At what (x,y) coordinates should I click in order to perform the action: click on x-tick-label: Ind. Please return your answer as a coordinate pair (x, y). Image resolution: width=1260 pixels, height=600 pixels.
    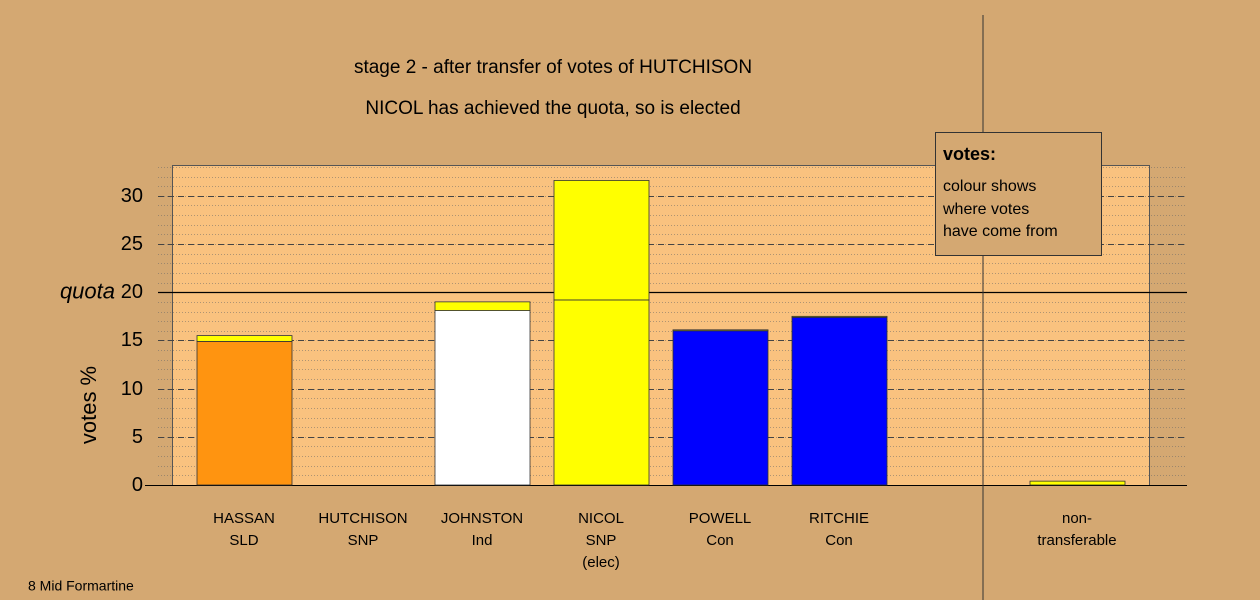
    Looking at the image, I should click on (482, 540).